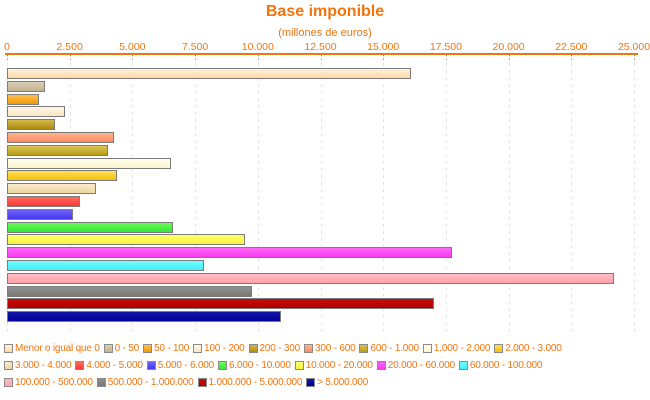  Describe the element at coordinates (260, 365) in the screenshot. I see `legend-label: 6.000 - 10.000` at that location.